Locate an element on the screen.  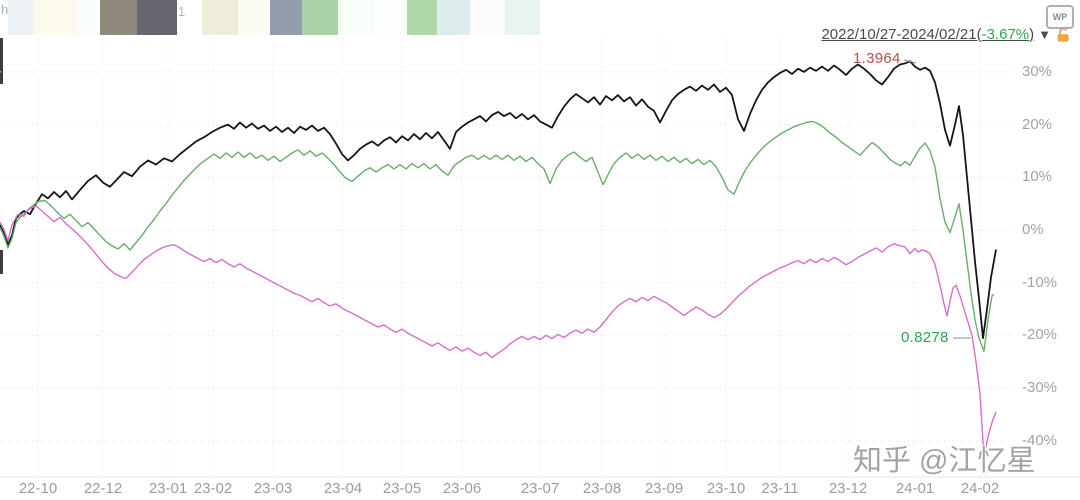
y-tick-label: 0% is located at coordinates (1033, 229).